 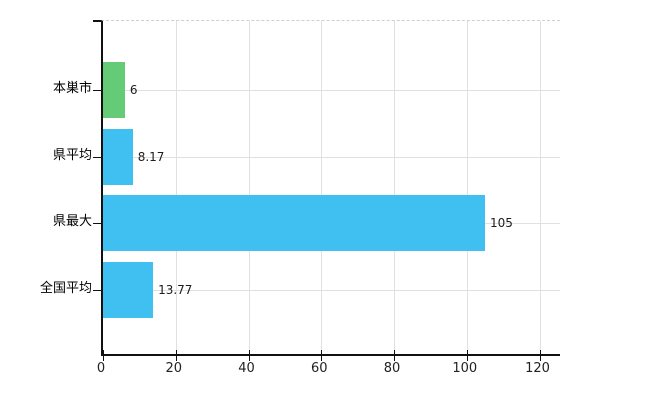 I want to click on bar-value-label: 8.17, so click(x=151, y=156).